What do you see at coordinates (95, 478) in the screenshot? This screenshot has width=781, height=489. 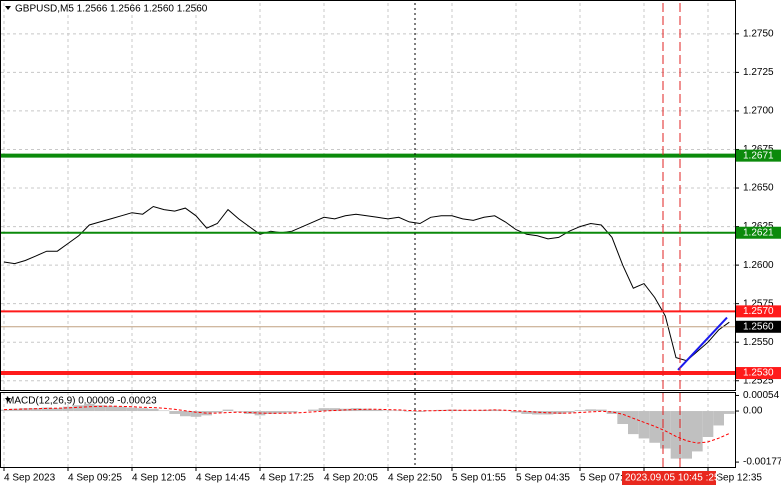 I see `x-tick-label: 4 Sep 09:25` at bounding box center [95, 478].